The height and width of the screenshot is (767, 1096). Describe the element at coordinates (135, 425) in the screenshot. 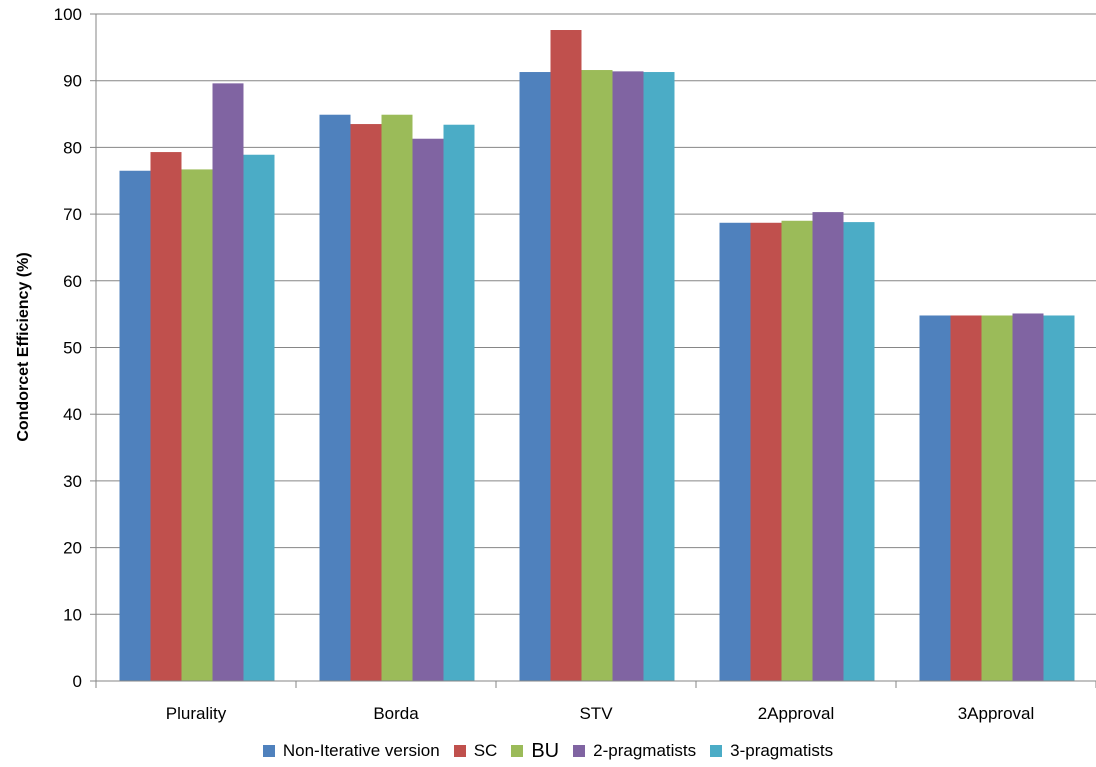

I see `bar-plurality-non-iterative-version` at that location.